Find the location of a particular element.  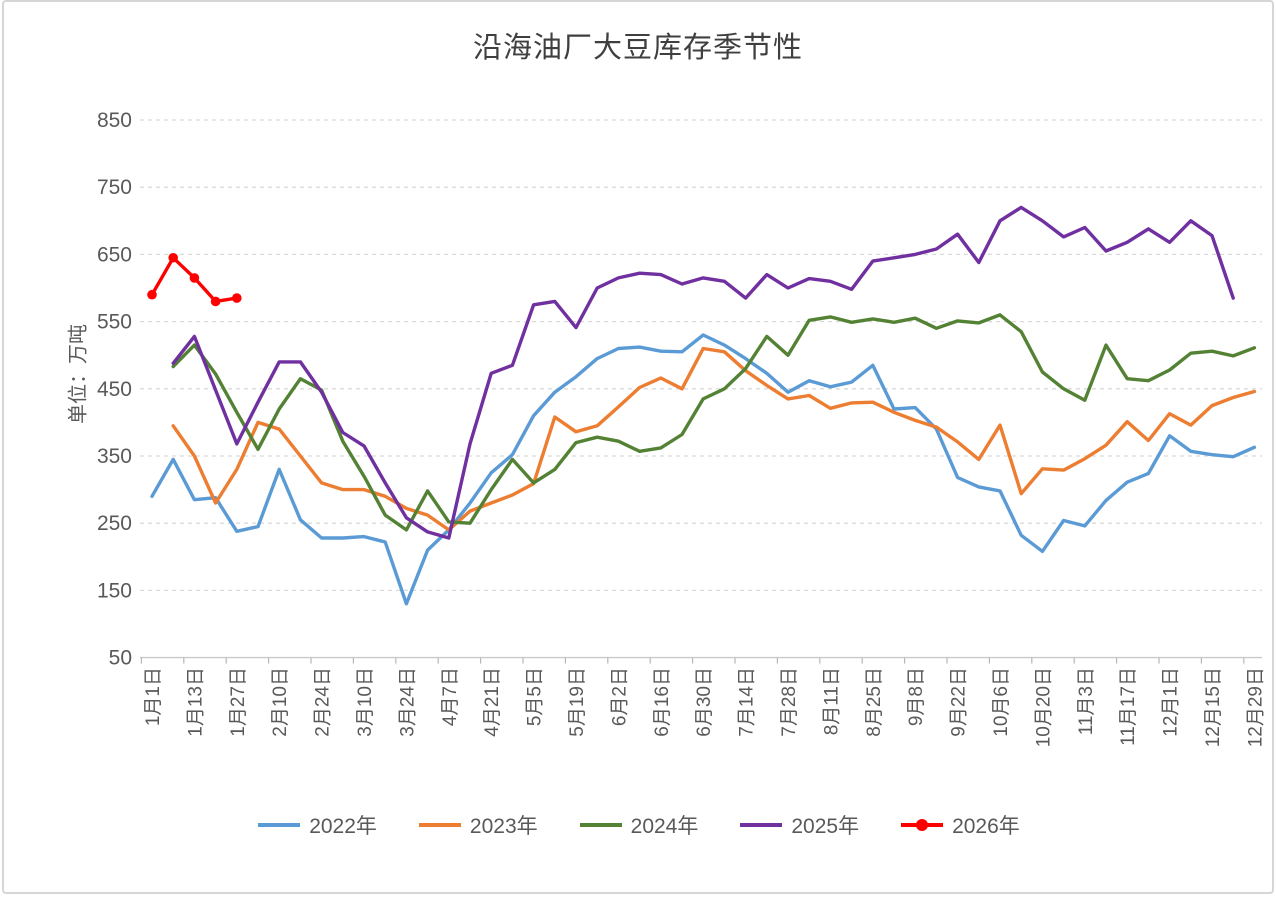

x-tick-label: 5月19日 is located at coordinates (577, 702).